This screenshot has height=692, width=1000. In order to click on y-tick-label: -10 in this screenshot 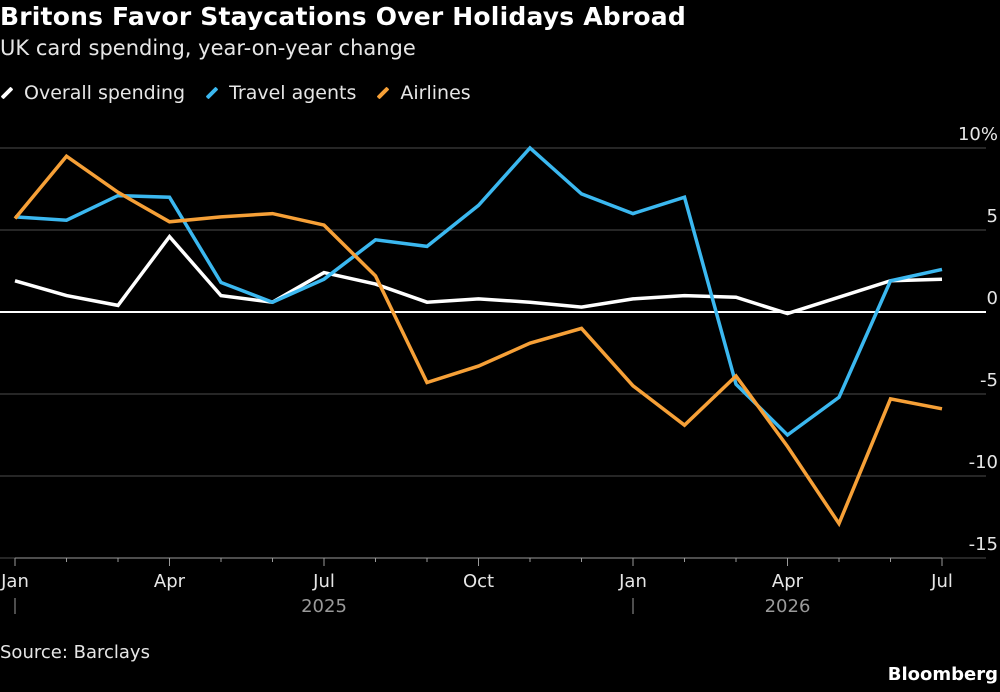, I will do `click(983, 462)`.